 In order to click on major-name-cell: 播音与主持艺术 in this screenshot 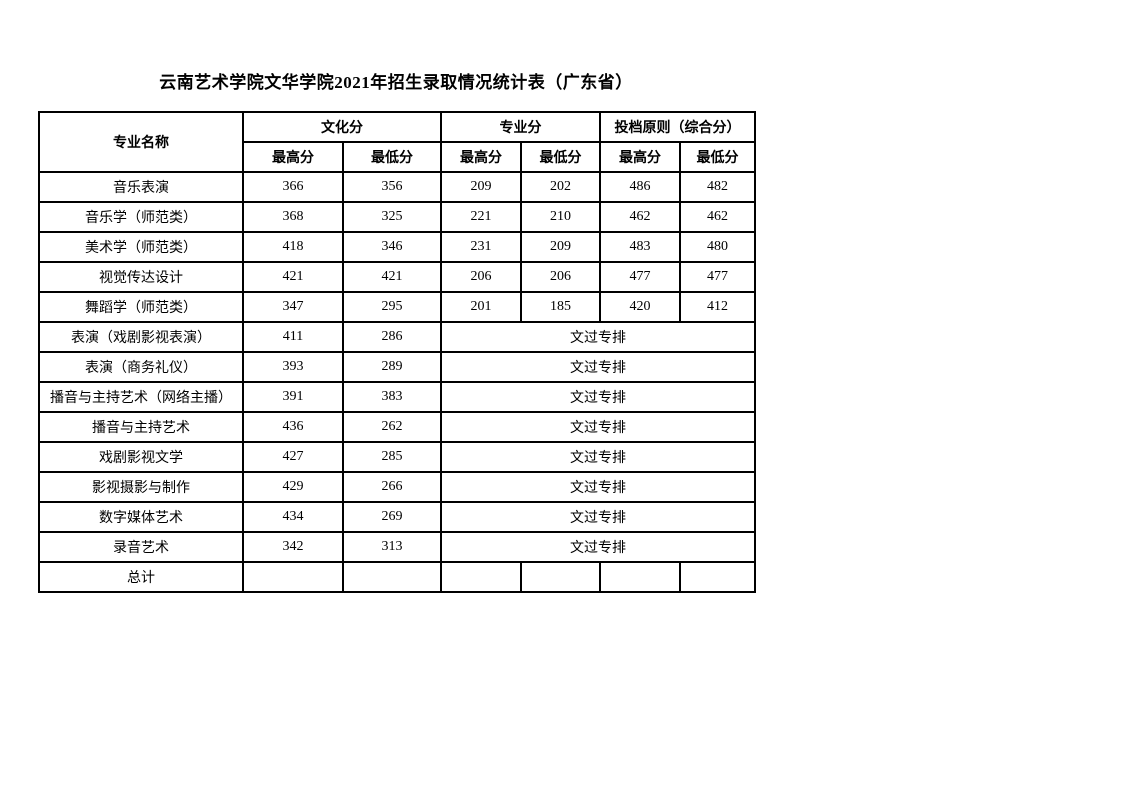, I will do `click(141, 427)`.